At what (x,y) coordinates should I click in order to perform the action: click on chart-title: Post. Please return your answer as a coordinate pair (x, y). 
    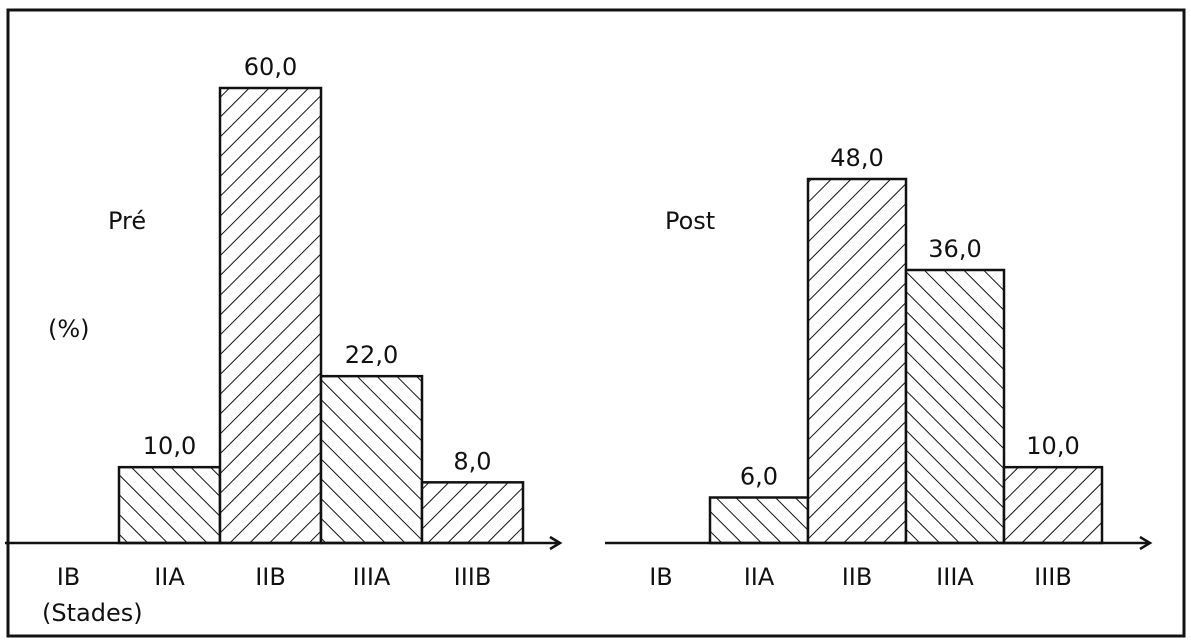
    Looking at the image, I should click on (690, 221).